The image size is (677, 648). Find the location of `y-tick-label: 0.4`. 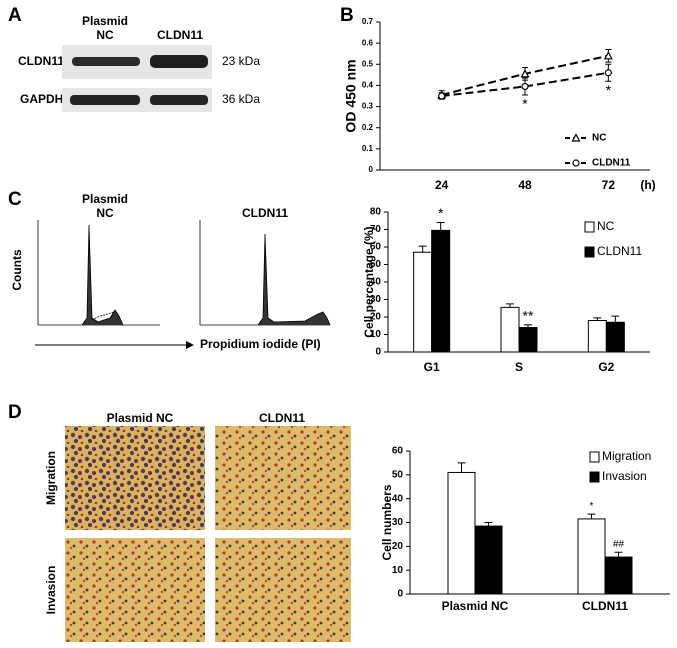

y-tick-label: 0.4 is located at coordinates (368, 85).